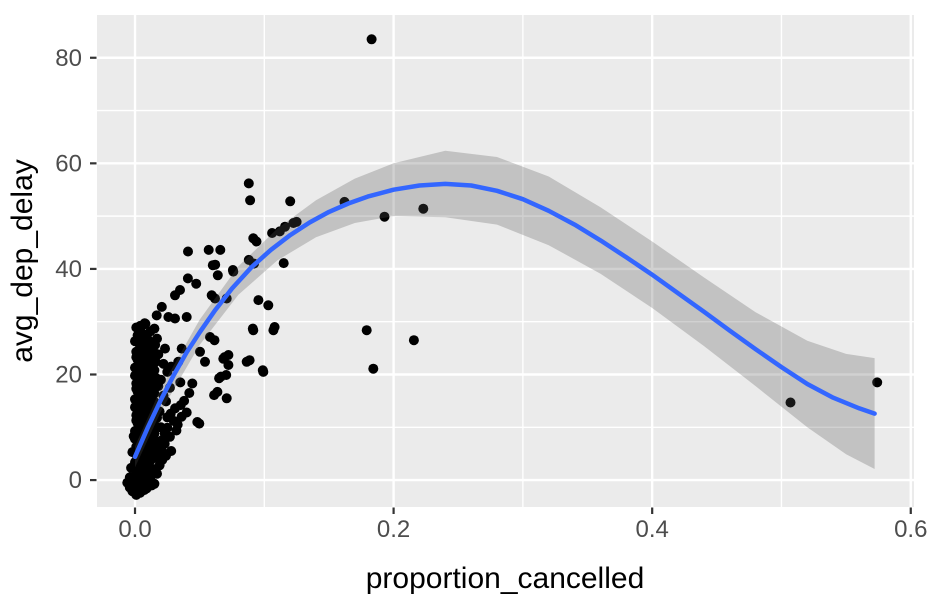  What do you see at coordinates (522, 529) in the screenshot?
I see `x-tick-labels: 0.0 0.2 0.4 0.6` at bounding box center [522, 529].